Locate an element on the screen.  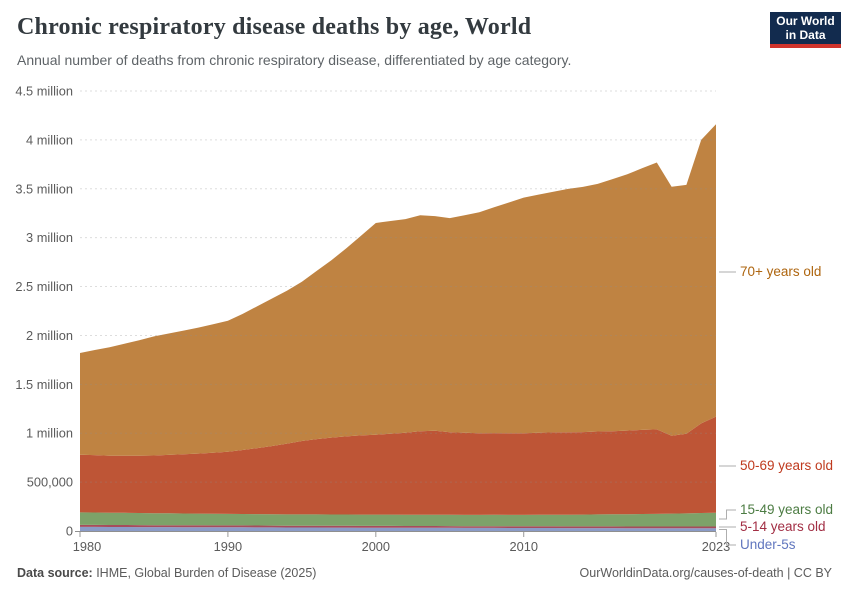
y-axis-label: 1 million is located at coordinates (49, 433).